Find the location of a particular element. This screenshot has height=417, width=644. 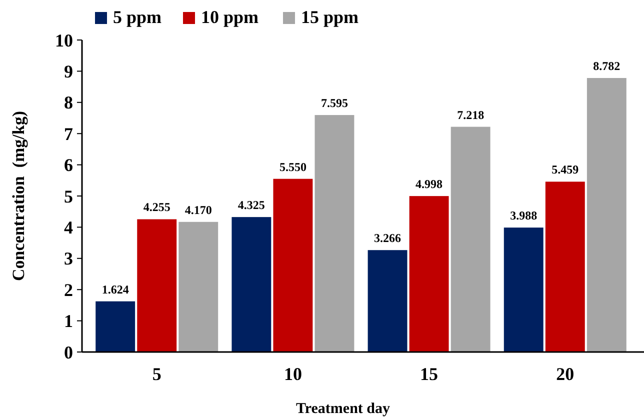

x-tick-label: 5 is located at coordinates (157, 374).